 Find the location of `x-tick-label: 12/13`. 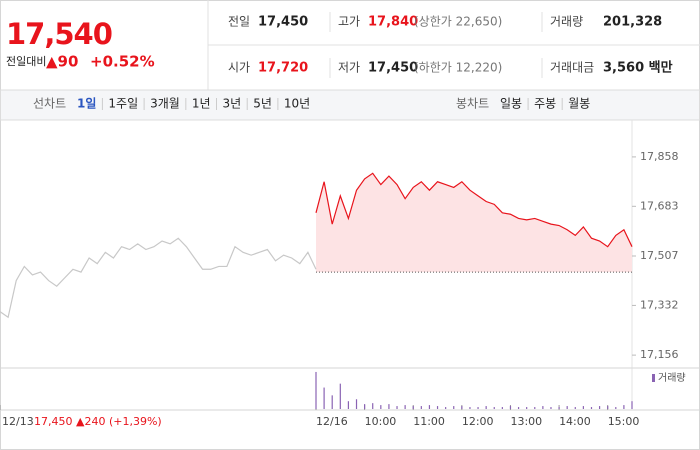

x-tick-label: 12/13 is located at coordinates (18, 421).